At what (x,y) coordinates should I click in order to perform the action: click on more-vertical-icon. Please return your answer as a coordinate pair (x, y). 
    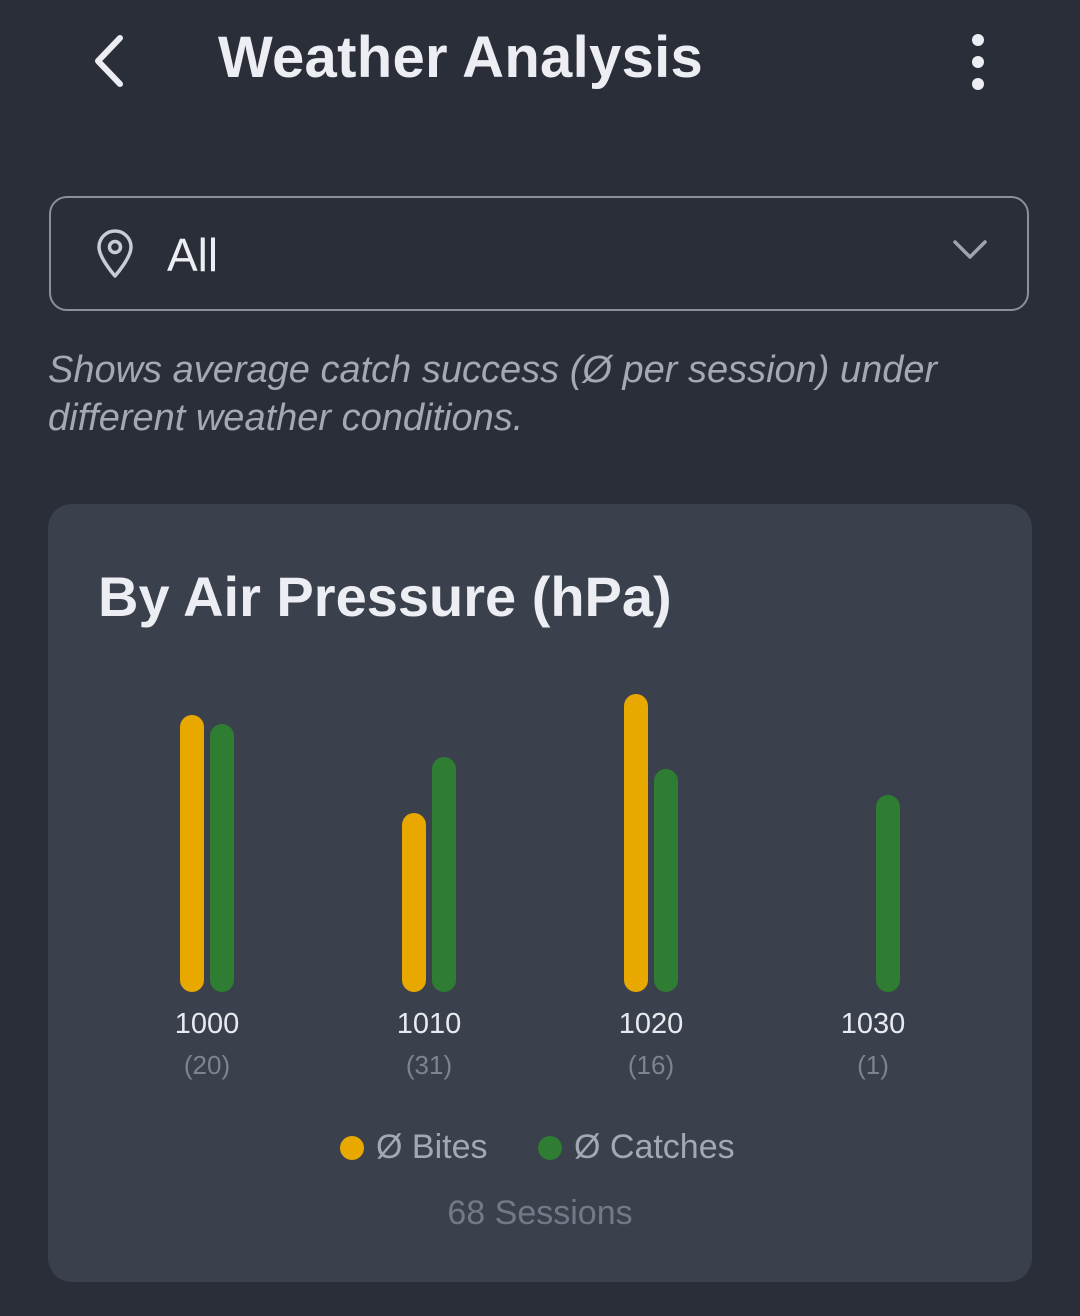
    Looking at the image, I should click on (978, 62).